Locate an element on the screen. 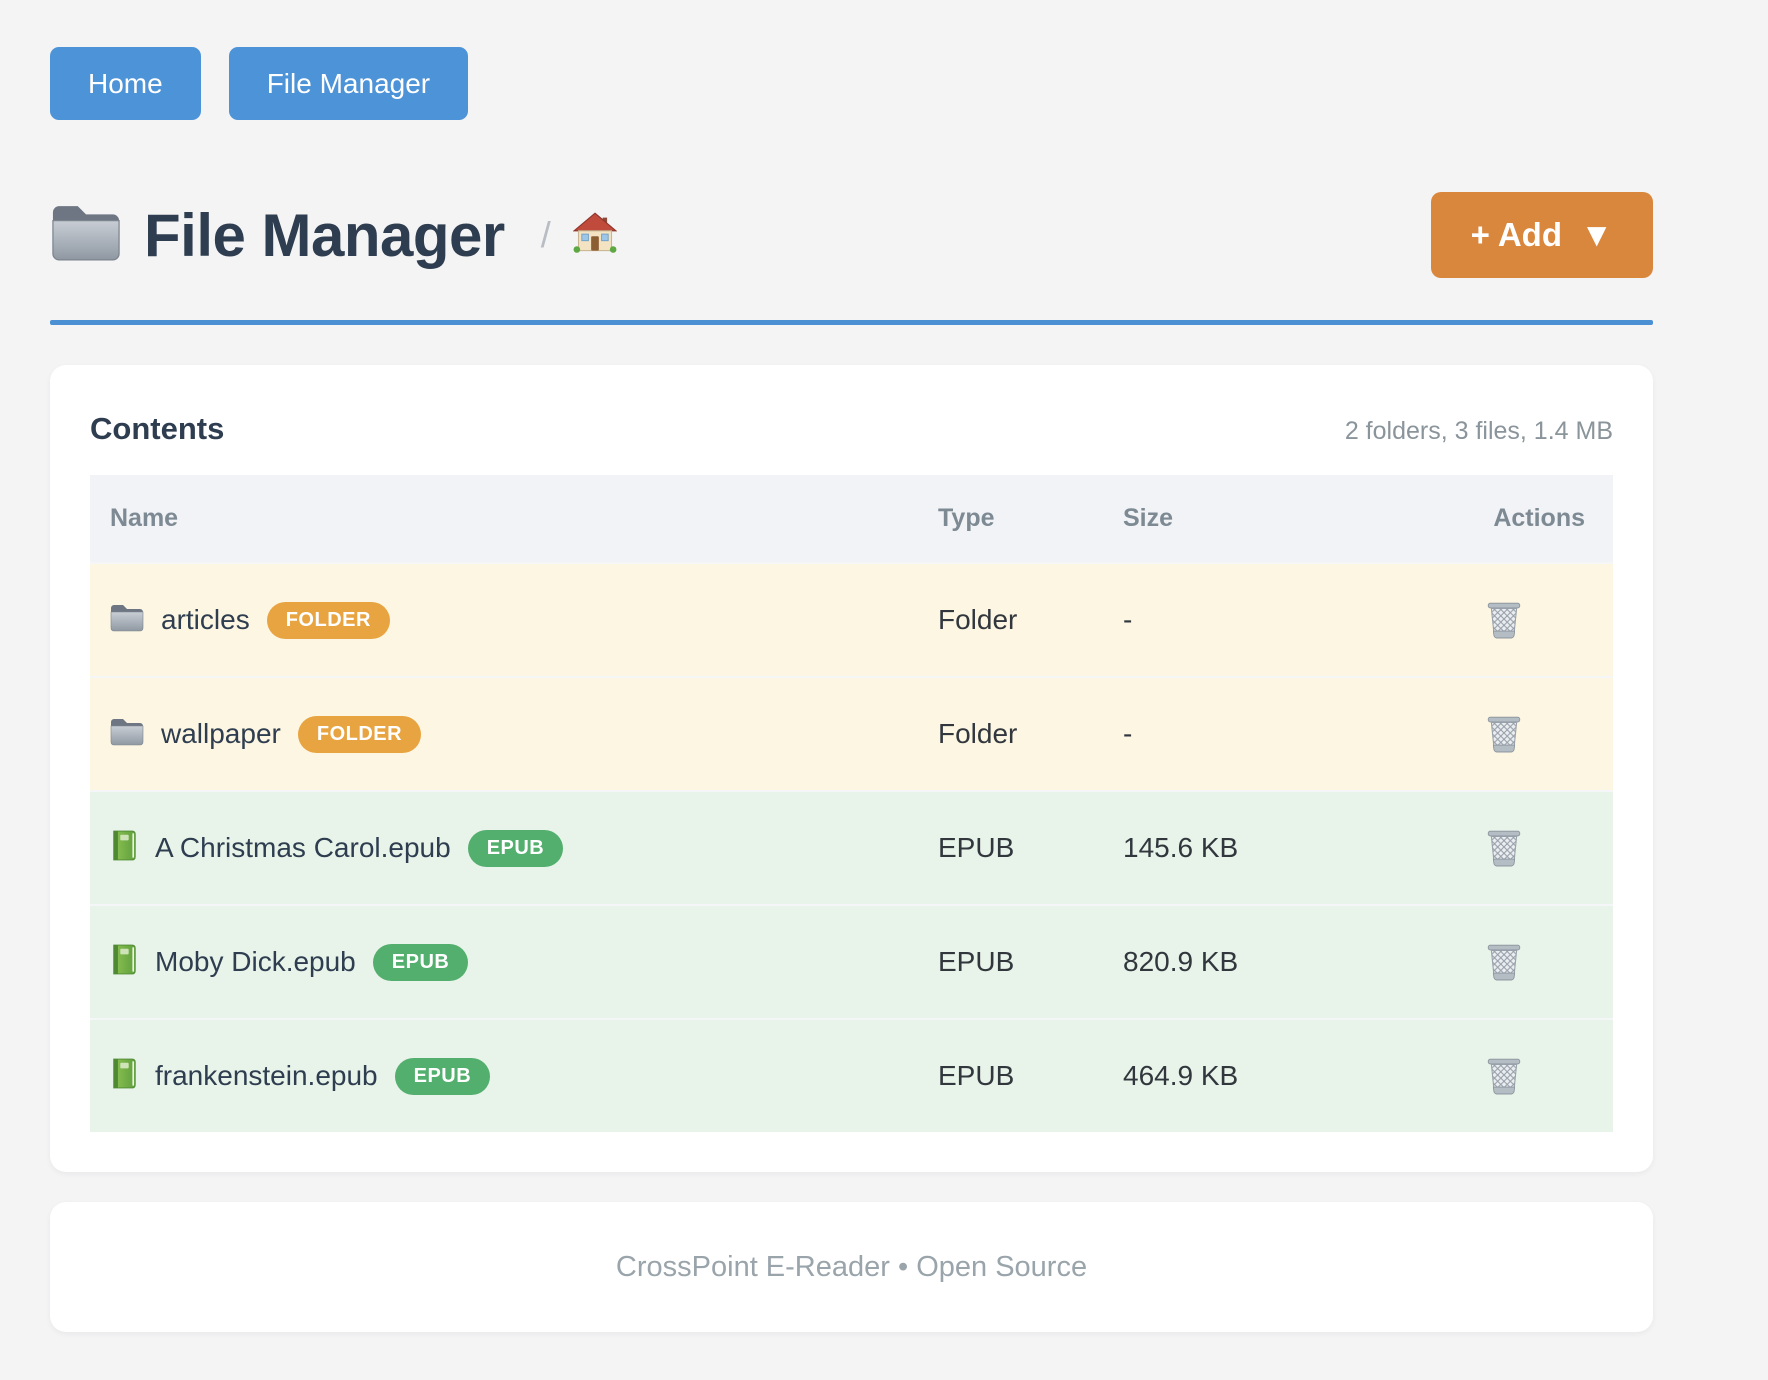 This screenshot has height=1380, width=1768. file-name-link: wallpaper is located at coordinates (221, 733).